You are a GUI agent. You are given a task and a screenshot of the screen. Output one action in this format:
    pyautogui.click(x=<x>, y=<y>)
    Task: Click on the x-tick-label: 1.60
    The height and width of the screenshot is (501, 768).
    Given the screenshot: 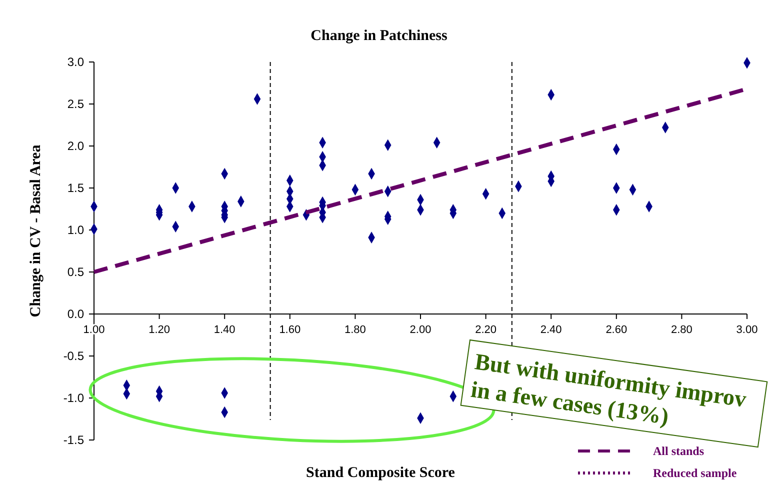 What is the action you would take?
    pyautogui.click(x=290, y=330)
    